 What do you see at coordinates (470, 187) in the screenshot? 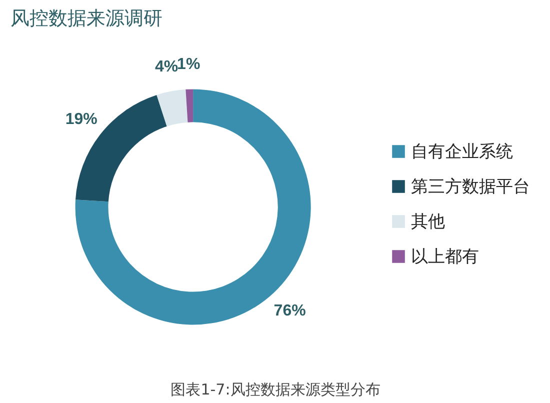
I see `legend-label: 第三方数据平台` at bounding box center [470, 187].